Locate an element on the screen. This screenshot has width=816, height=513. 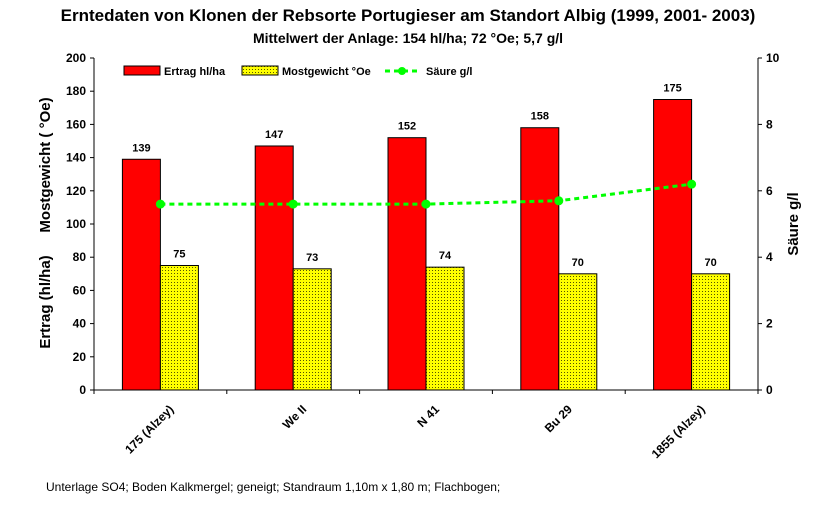
x-category-label: N 41 is located at coordinates (428, 416).